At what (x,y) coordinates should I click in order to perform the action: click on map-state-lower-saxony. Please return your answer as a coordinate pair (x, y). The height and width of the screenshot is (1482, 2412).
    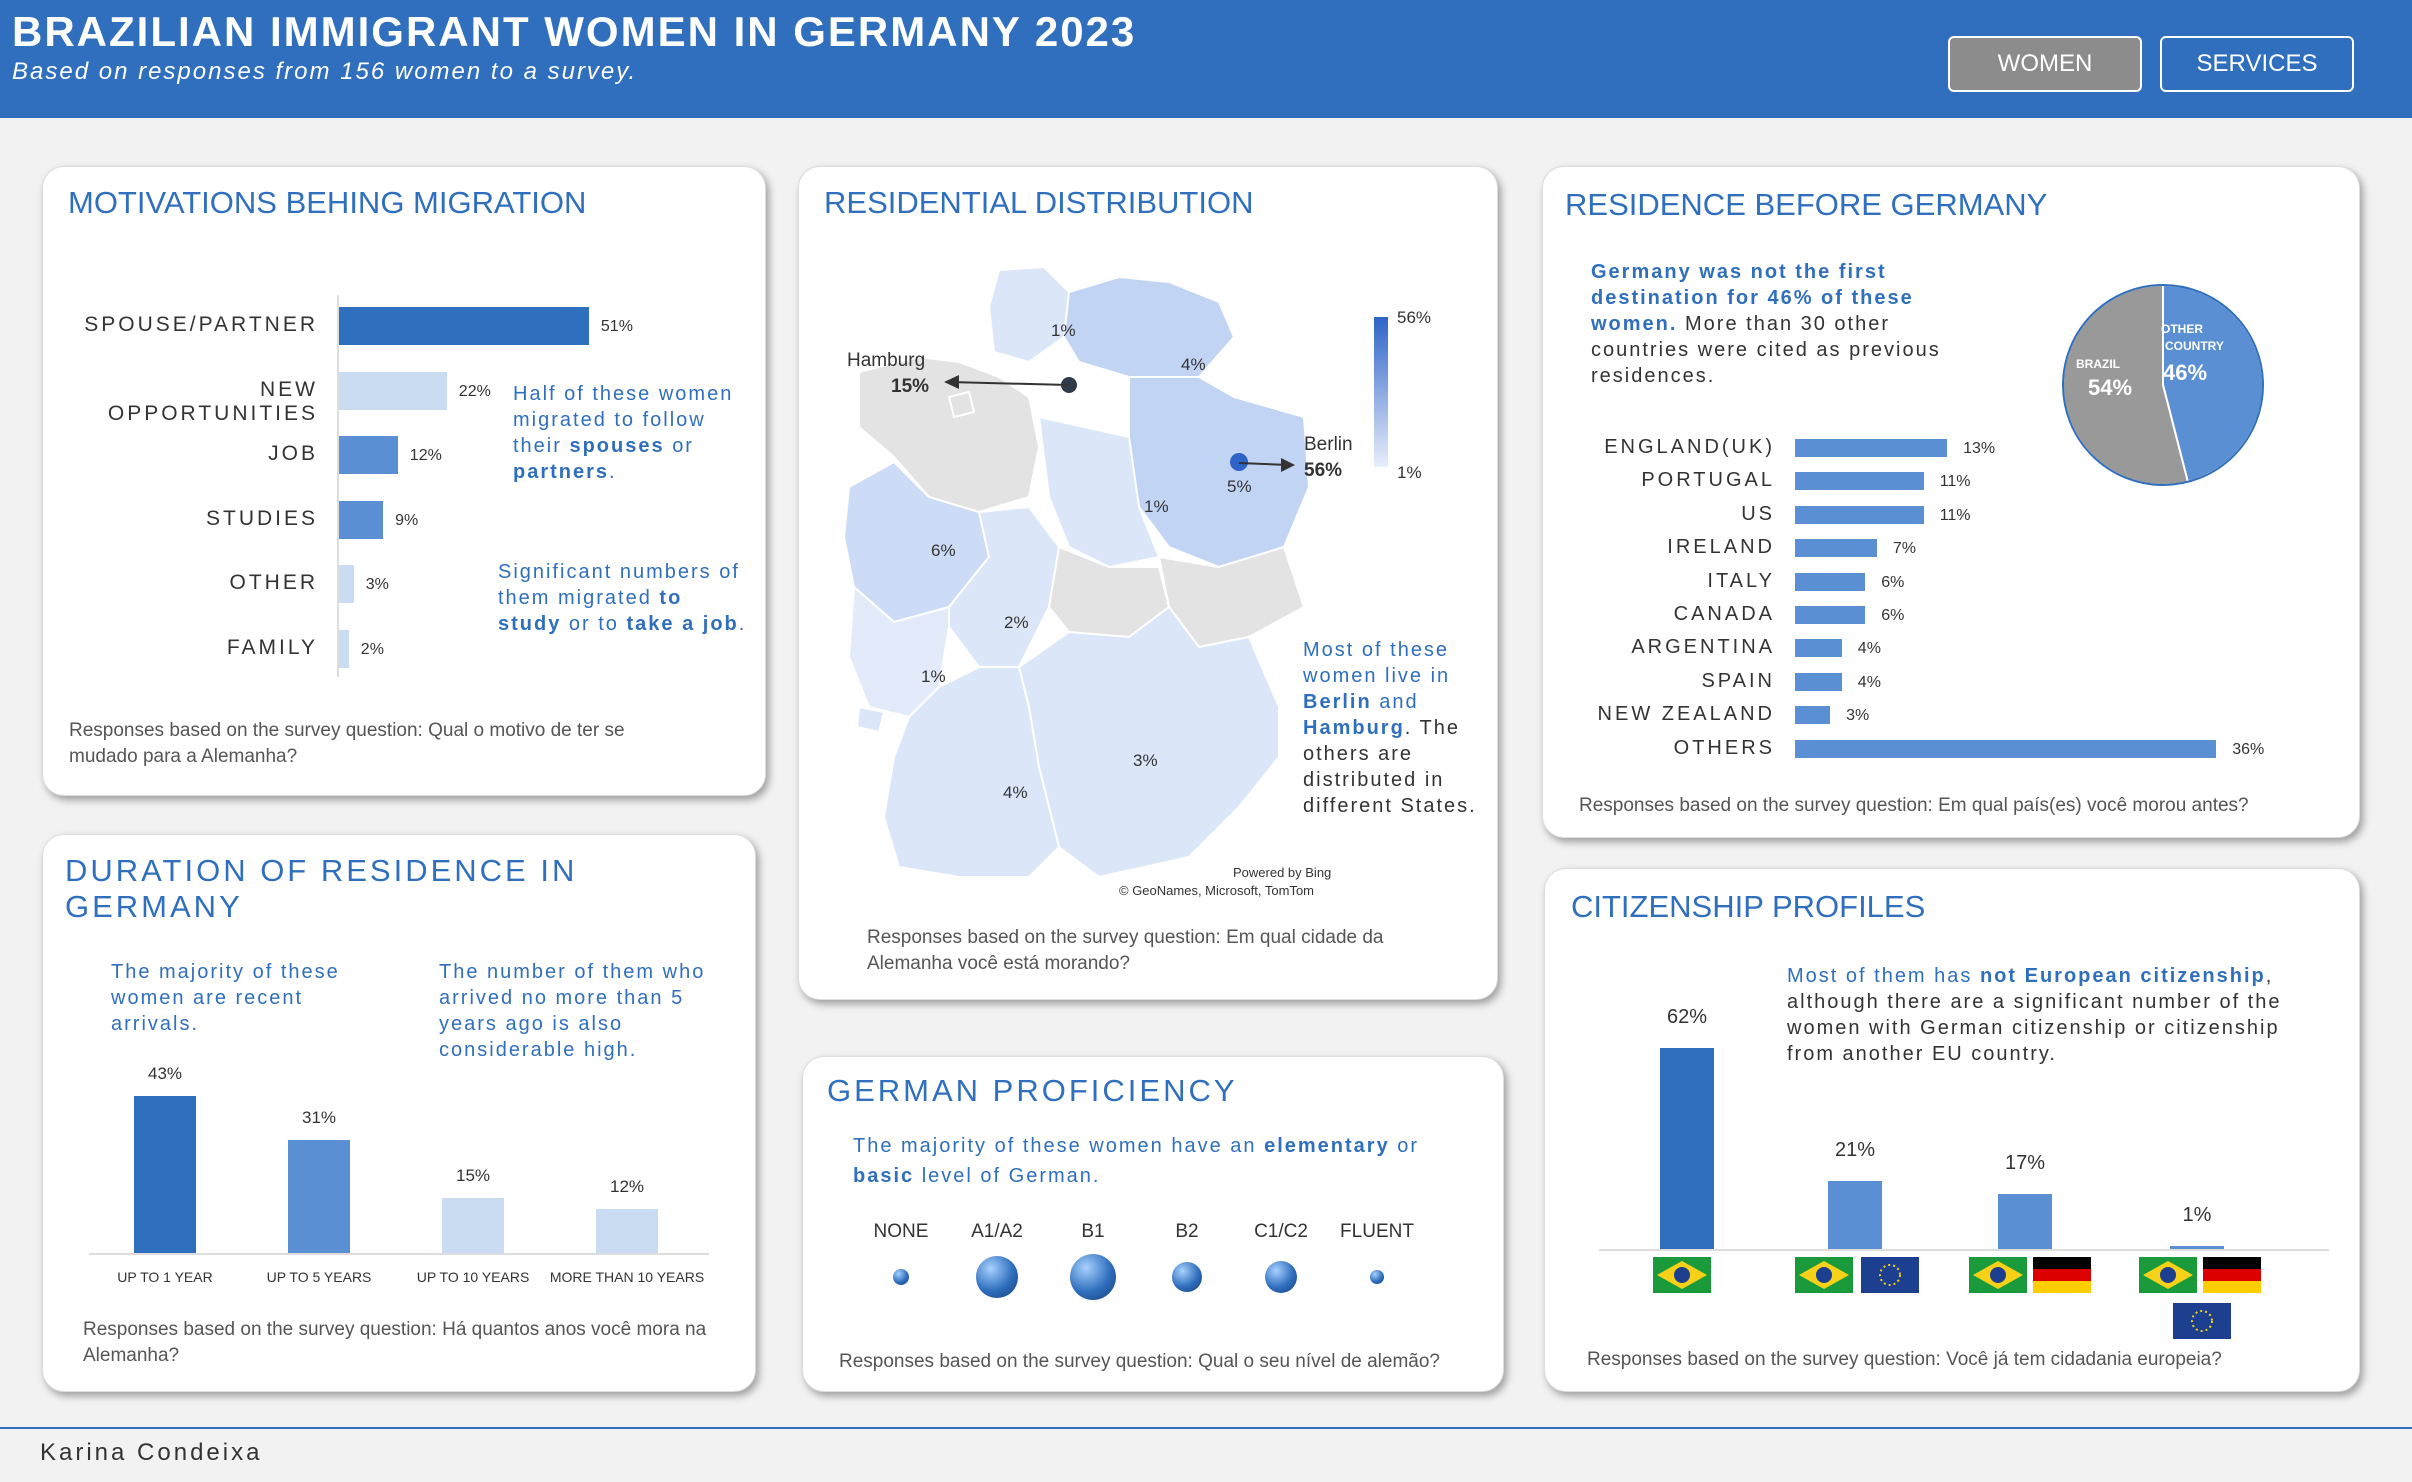
    Looking at the image, I should click on (949, 434).